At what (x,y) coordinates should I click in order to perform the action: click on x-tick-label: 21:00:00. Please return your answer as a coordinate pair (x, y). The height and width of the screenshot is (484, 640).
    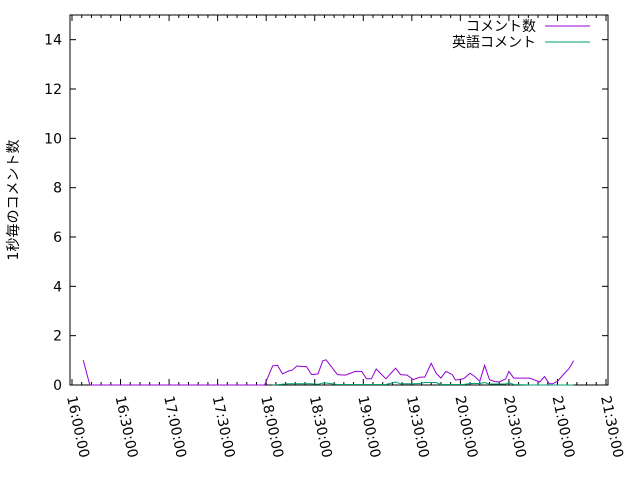
    Looking at the image, I should click on (563, 427).